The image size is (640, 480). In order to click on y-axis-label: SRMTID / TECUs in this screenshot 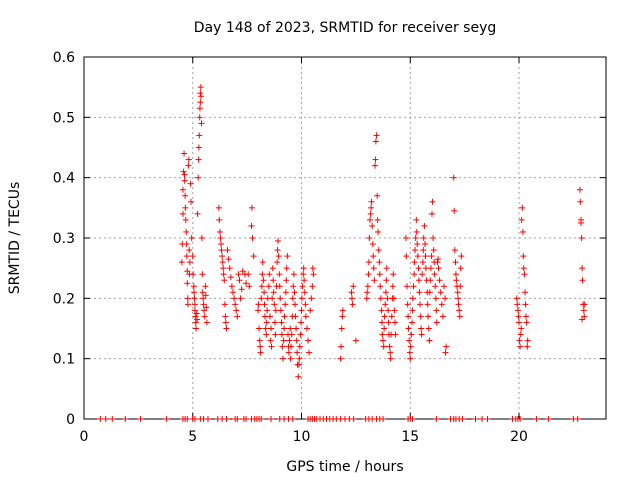, I will do `click(15, 238)`.